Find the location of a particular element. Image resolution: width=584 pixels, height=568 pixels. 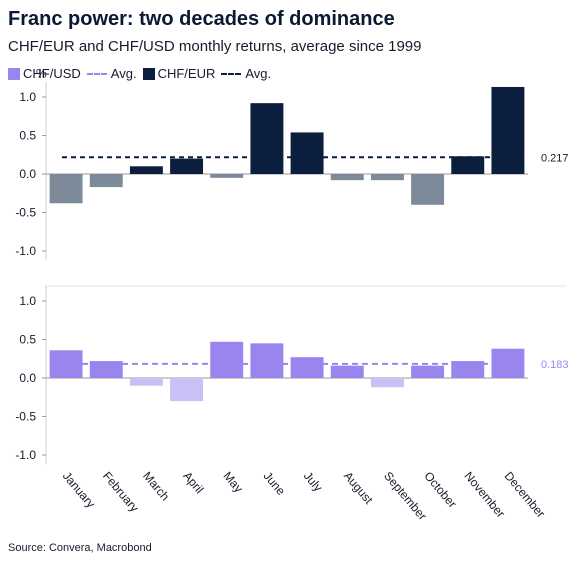

x-tick-label-july: July is located at coordinates (313, 481).